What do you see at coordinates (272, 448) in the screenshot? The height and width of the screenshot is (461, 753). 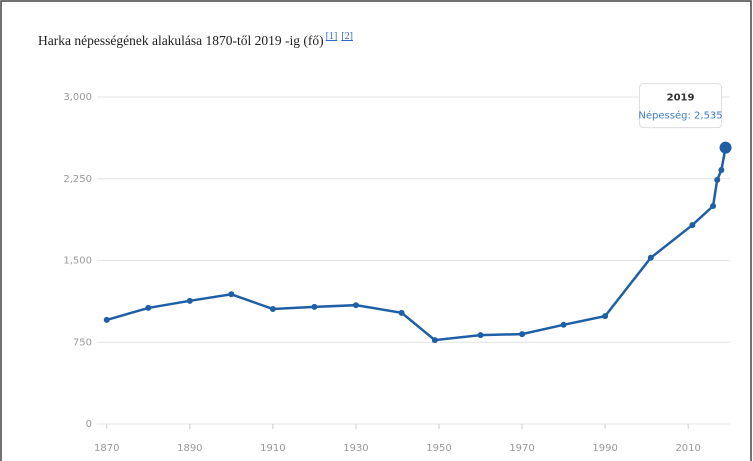 I see `x-tick-label: 1910` at bounding box center [272, 448].